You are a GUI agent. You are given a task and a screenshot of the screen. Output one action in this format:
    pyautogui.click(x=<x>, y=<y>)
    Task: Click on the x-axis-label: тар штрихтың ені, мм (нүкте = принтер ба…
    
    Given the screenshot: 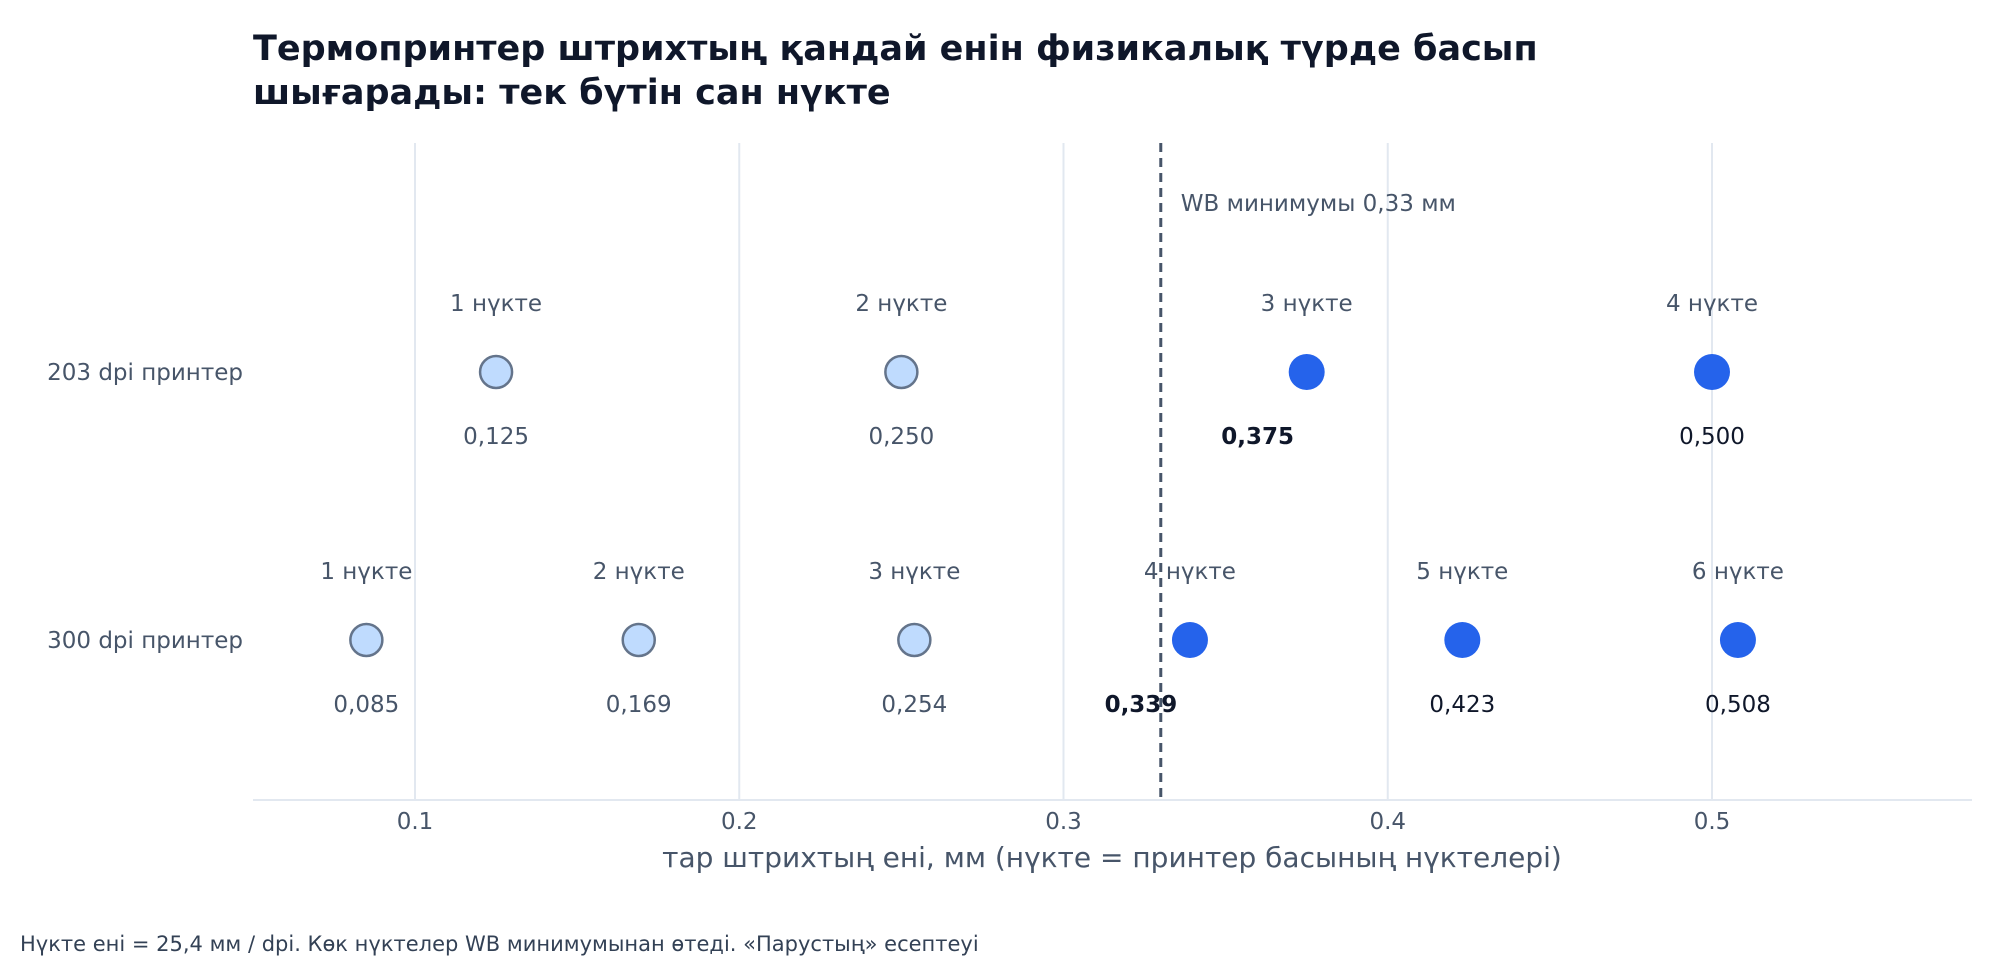 What is the action you would take?
    pyautogui.click(x=1112, y=857)
    